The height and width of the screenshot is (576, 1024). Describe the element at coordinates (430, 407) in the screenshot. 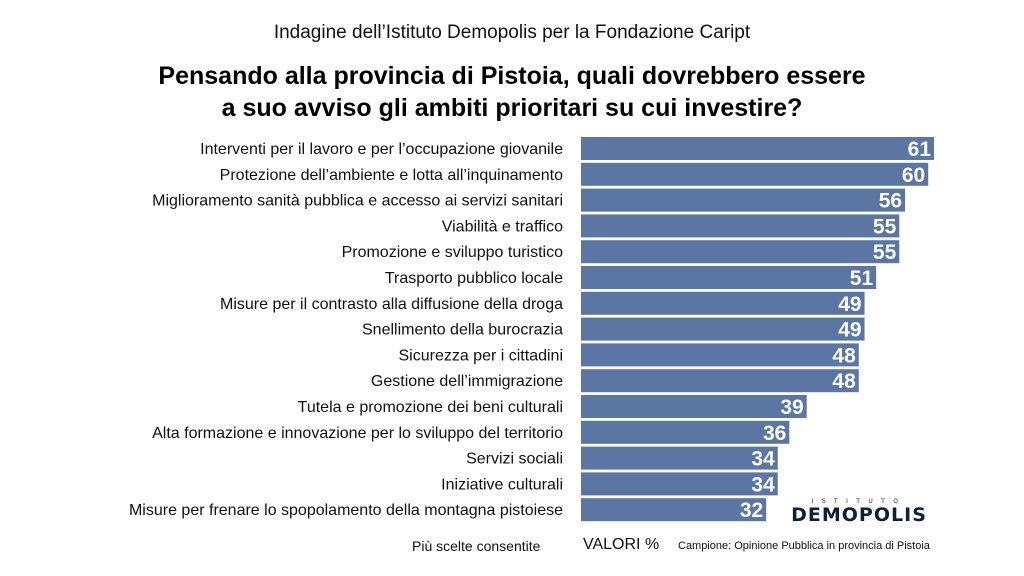

I see `category-label: Tutela e promozione dei beni culturali` at that location.